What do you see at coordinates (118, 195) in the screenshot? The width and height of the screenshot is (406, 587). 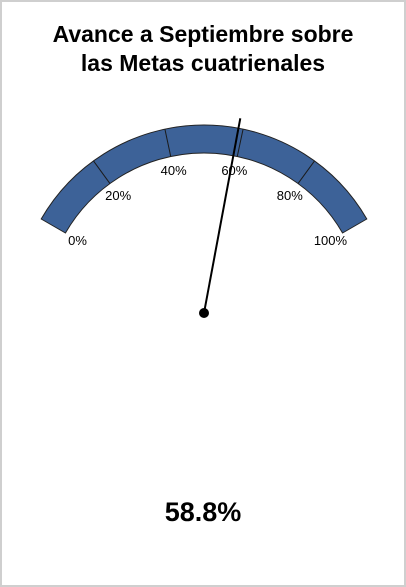 I see `gauge-tick-label: 20%` at bounding box center [118, 195].